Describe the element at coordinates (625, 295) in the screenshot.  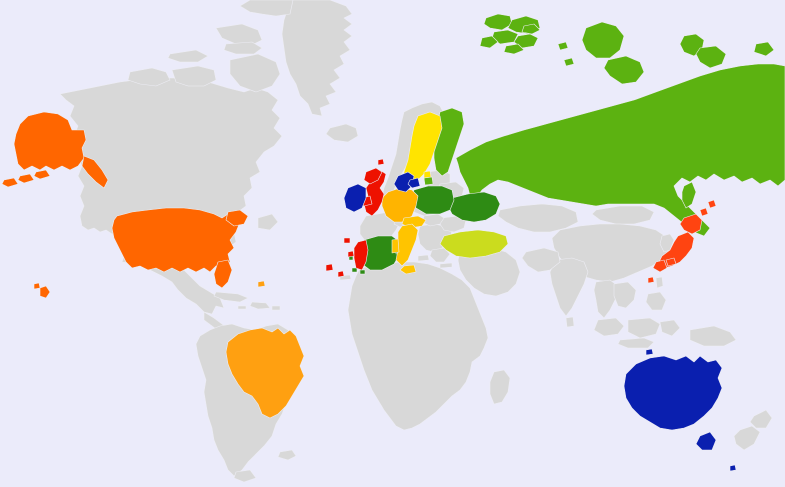
I see `region-indochina` at that location.